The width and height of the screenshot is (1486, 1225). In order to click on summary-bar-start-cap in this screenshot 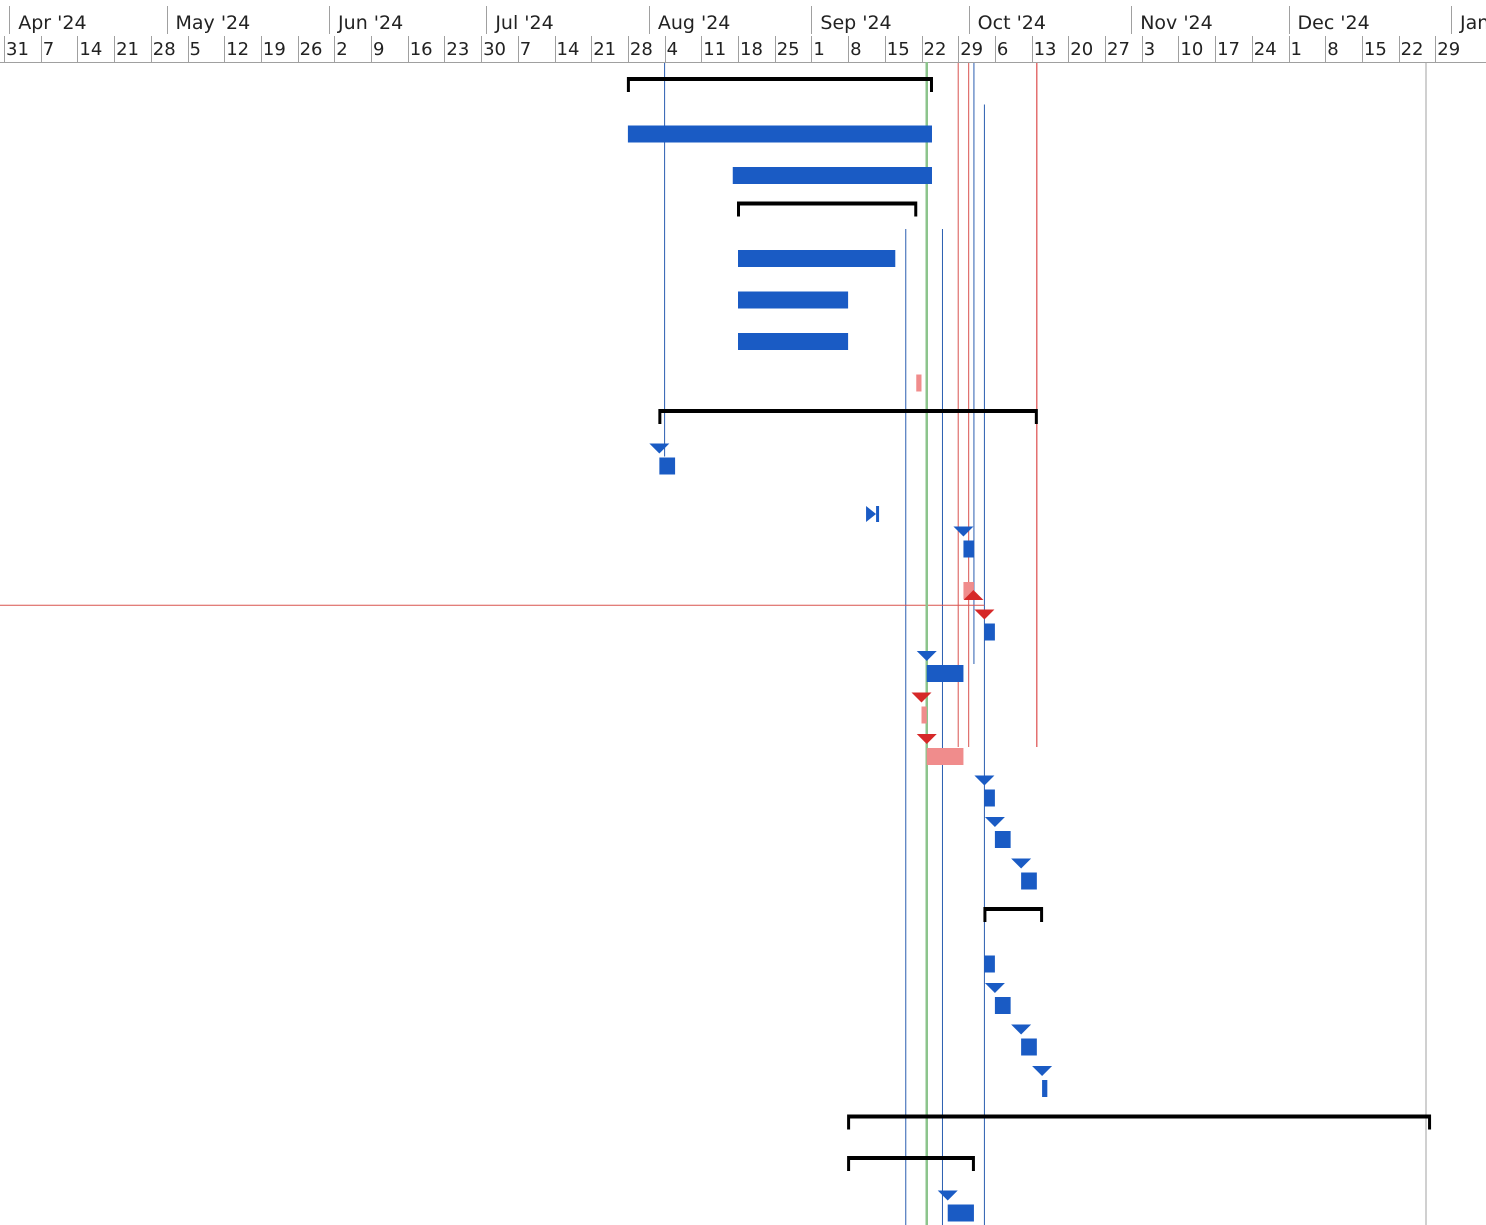, I will do `click(628, 84)`.